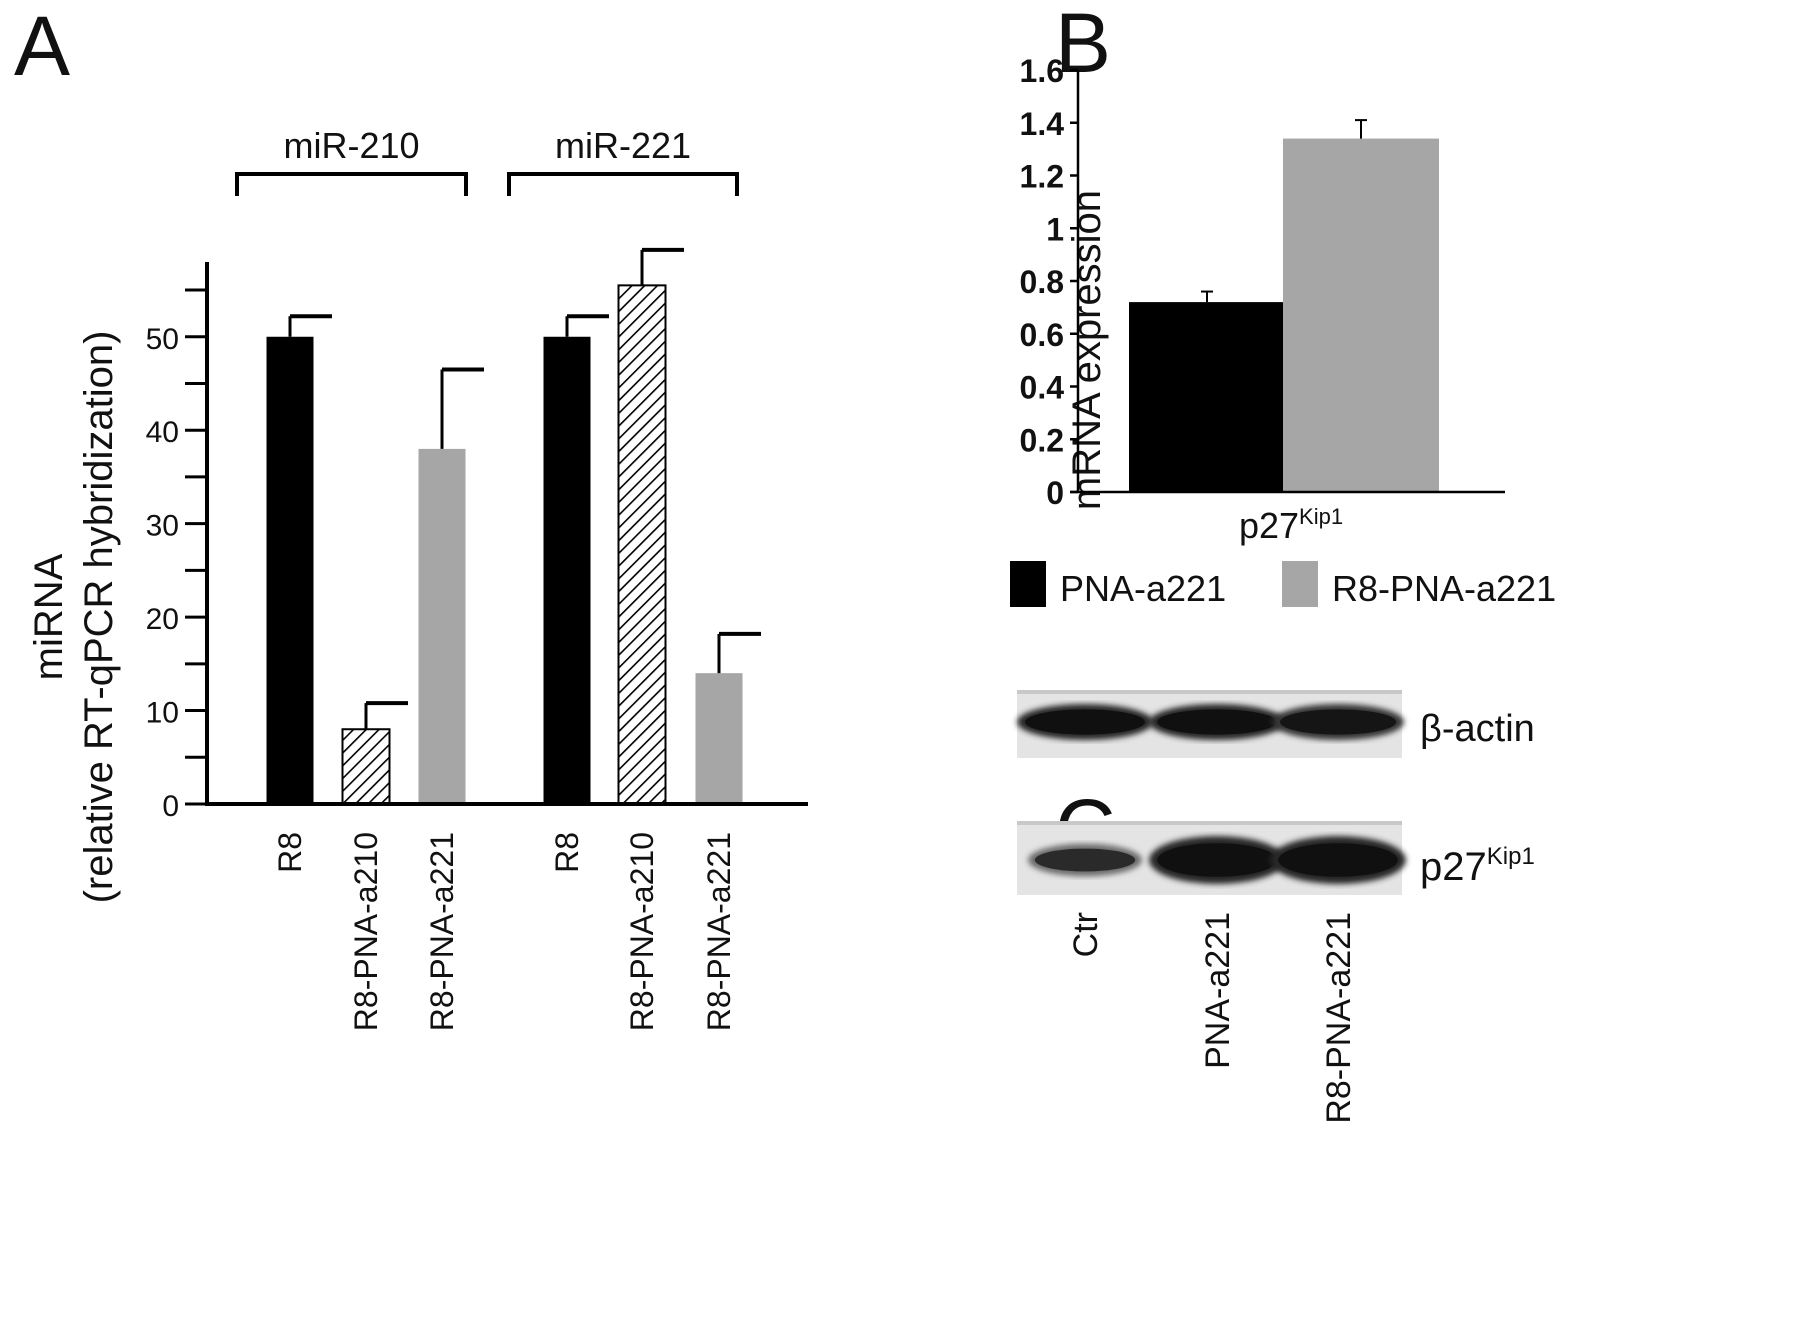 The height and width of the screenshot is (1318, 1795). Describe the element at coordinates (1291, 525) in the screenshot. I see `panel-b-category-label: p27Kip1` at that location.